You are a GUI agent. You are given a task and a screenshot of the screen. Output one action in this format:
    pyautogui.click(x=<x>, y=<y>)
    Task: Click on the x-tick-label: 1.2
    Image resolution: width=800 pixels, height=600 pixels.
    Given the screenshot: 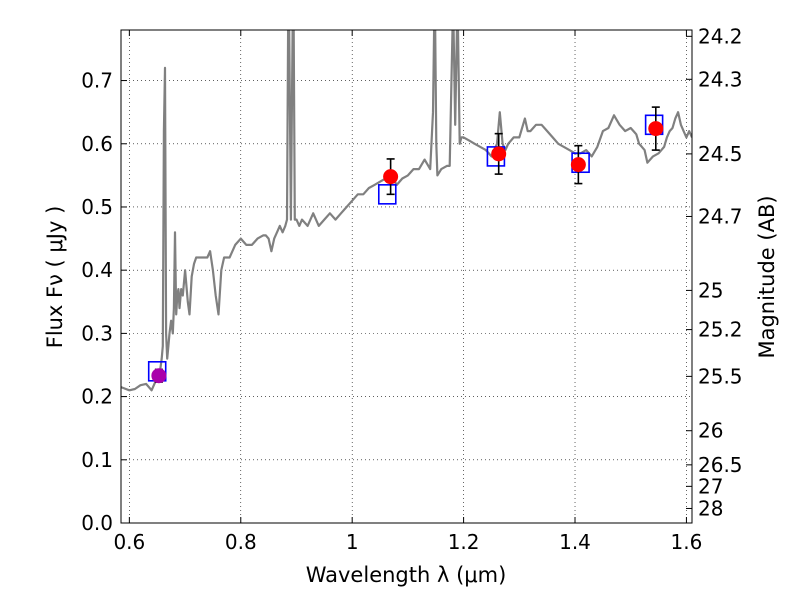 What is the action you would take?
    pyautogui.click(x=464, y=542)
    